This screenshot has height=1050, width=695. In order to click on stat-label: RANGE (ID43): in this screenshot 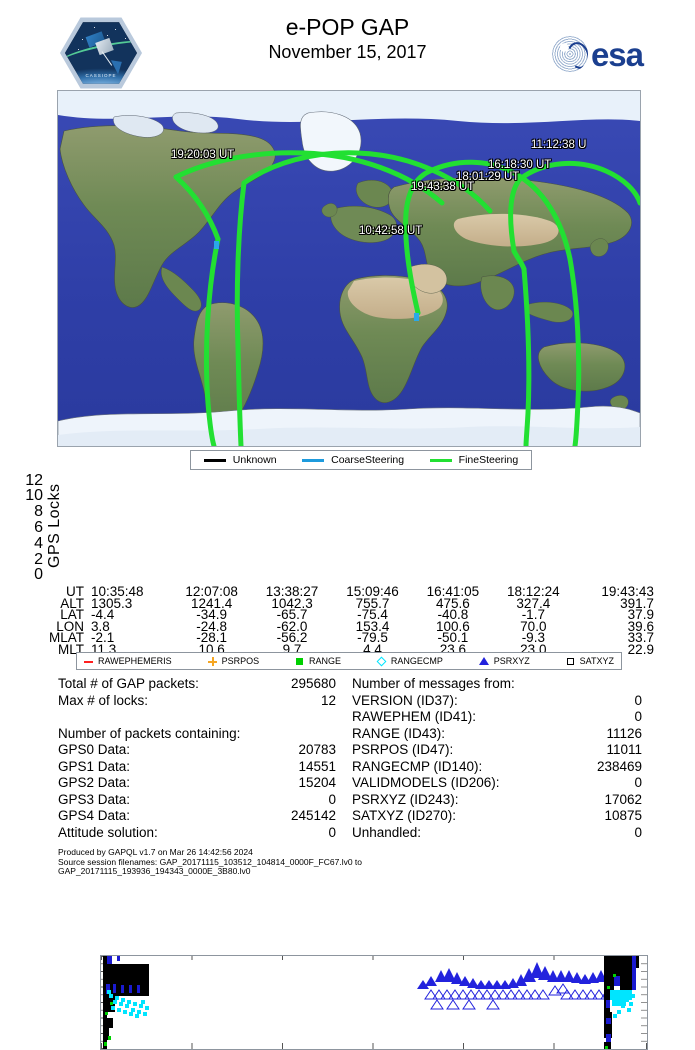, I will do `click(399, 733)`.